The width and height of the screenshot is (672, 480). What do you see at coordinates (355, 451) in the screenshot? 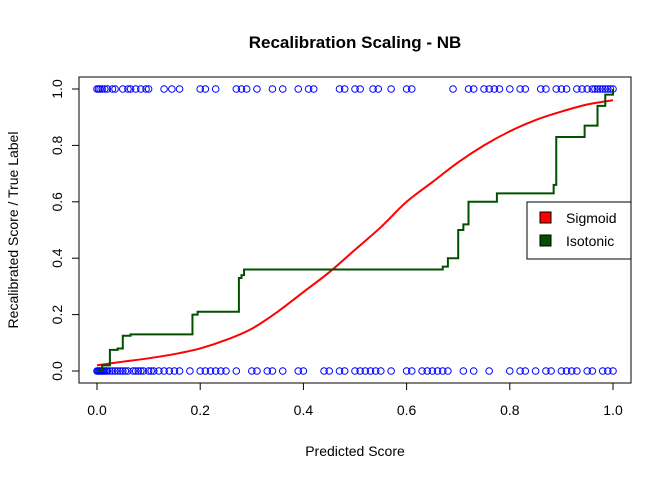
I see `x-axis-label: Predicted Score` at bounding box center [355, 451].